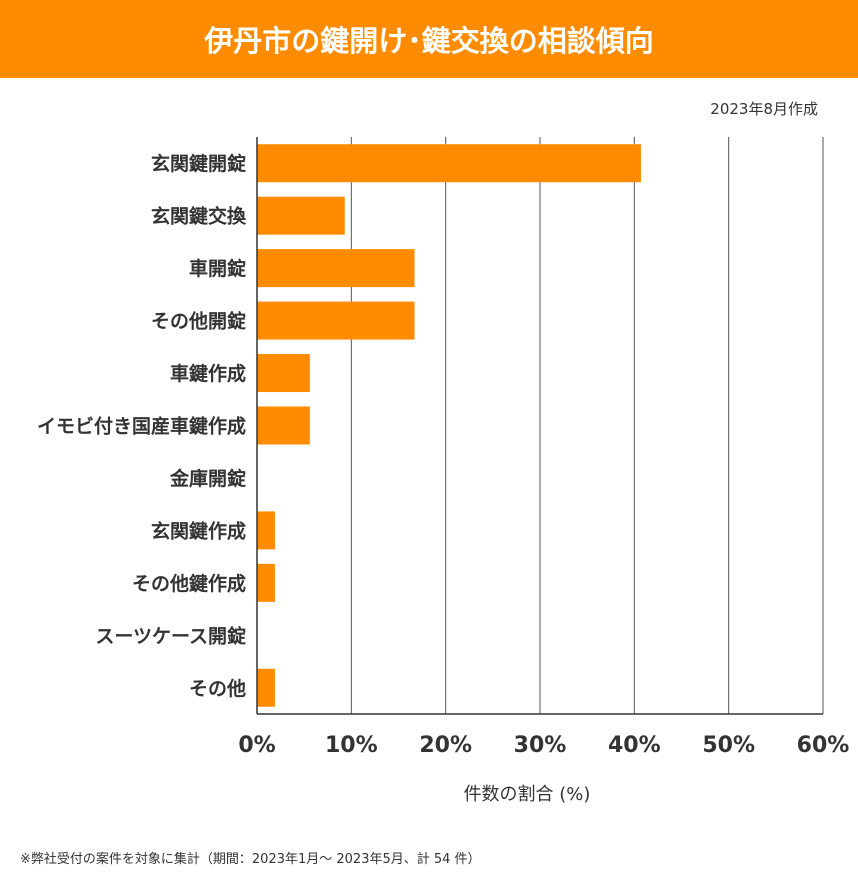 The image size is (858, 872). Describe the element at coordinates (207, 478) in the screenshot. I see `category-label: 金庫開錠` at that location.